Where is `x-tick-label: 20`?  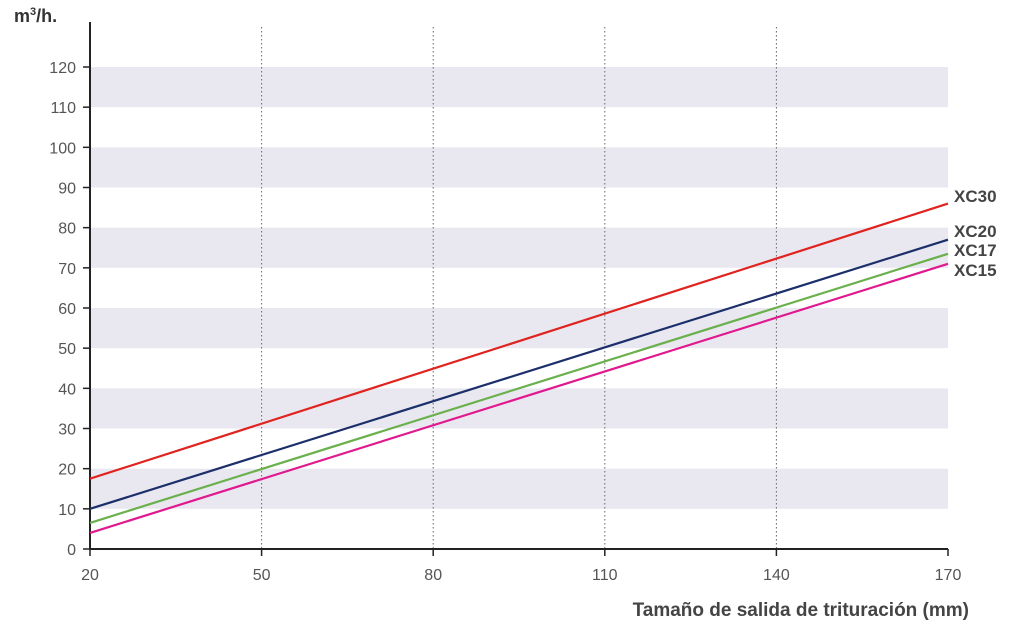 x-tick-label: 20 is located at coordinates (90, 575).